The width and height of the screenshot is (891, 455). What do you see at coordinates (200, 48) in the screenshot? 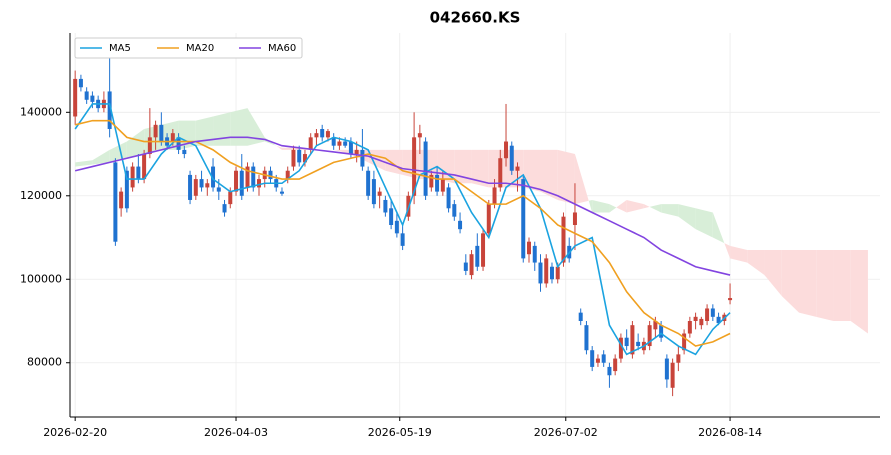
I see `legend-label: MA20` at bounding box center [200, 48].